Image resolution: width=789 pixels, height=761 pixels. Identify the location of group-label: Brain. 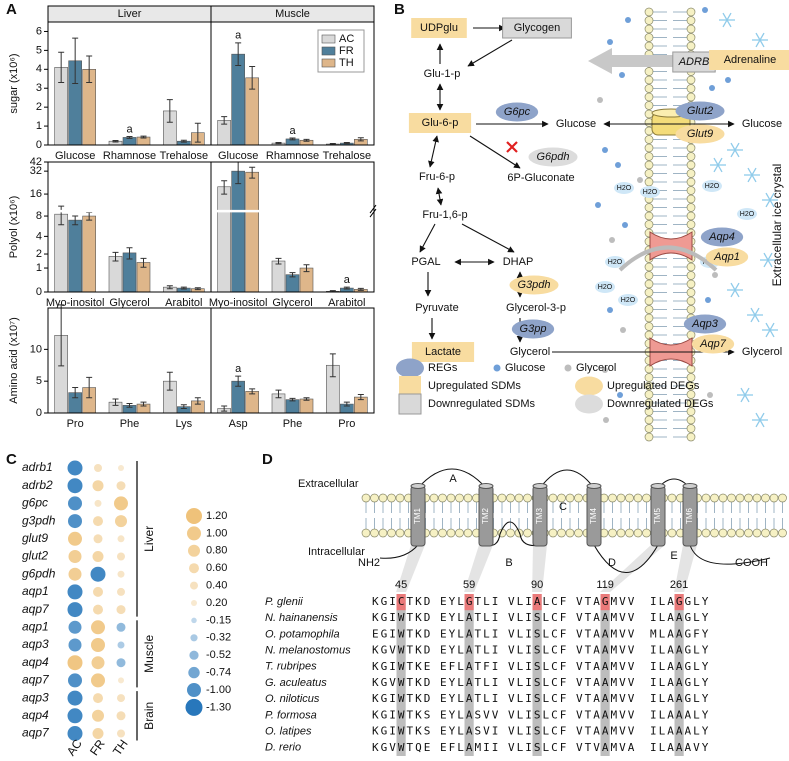
(149, 716).